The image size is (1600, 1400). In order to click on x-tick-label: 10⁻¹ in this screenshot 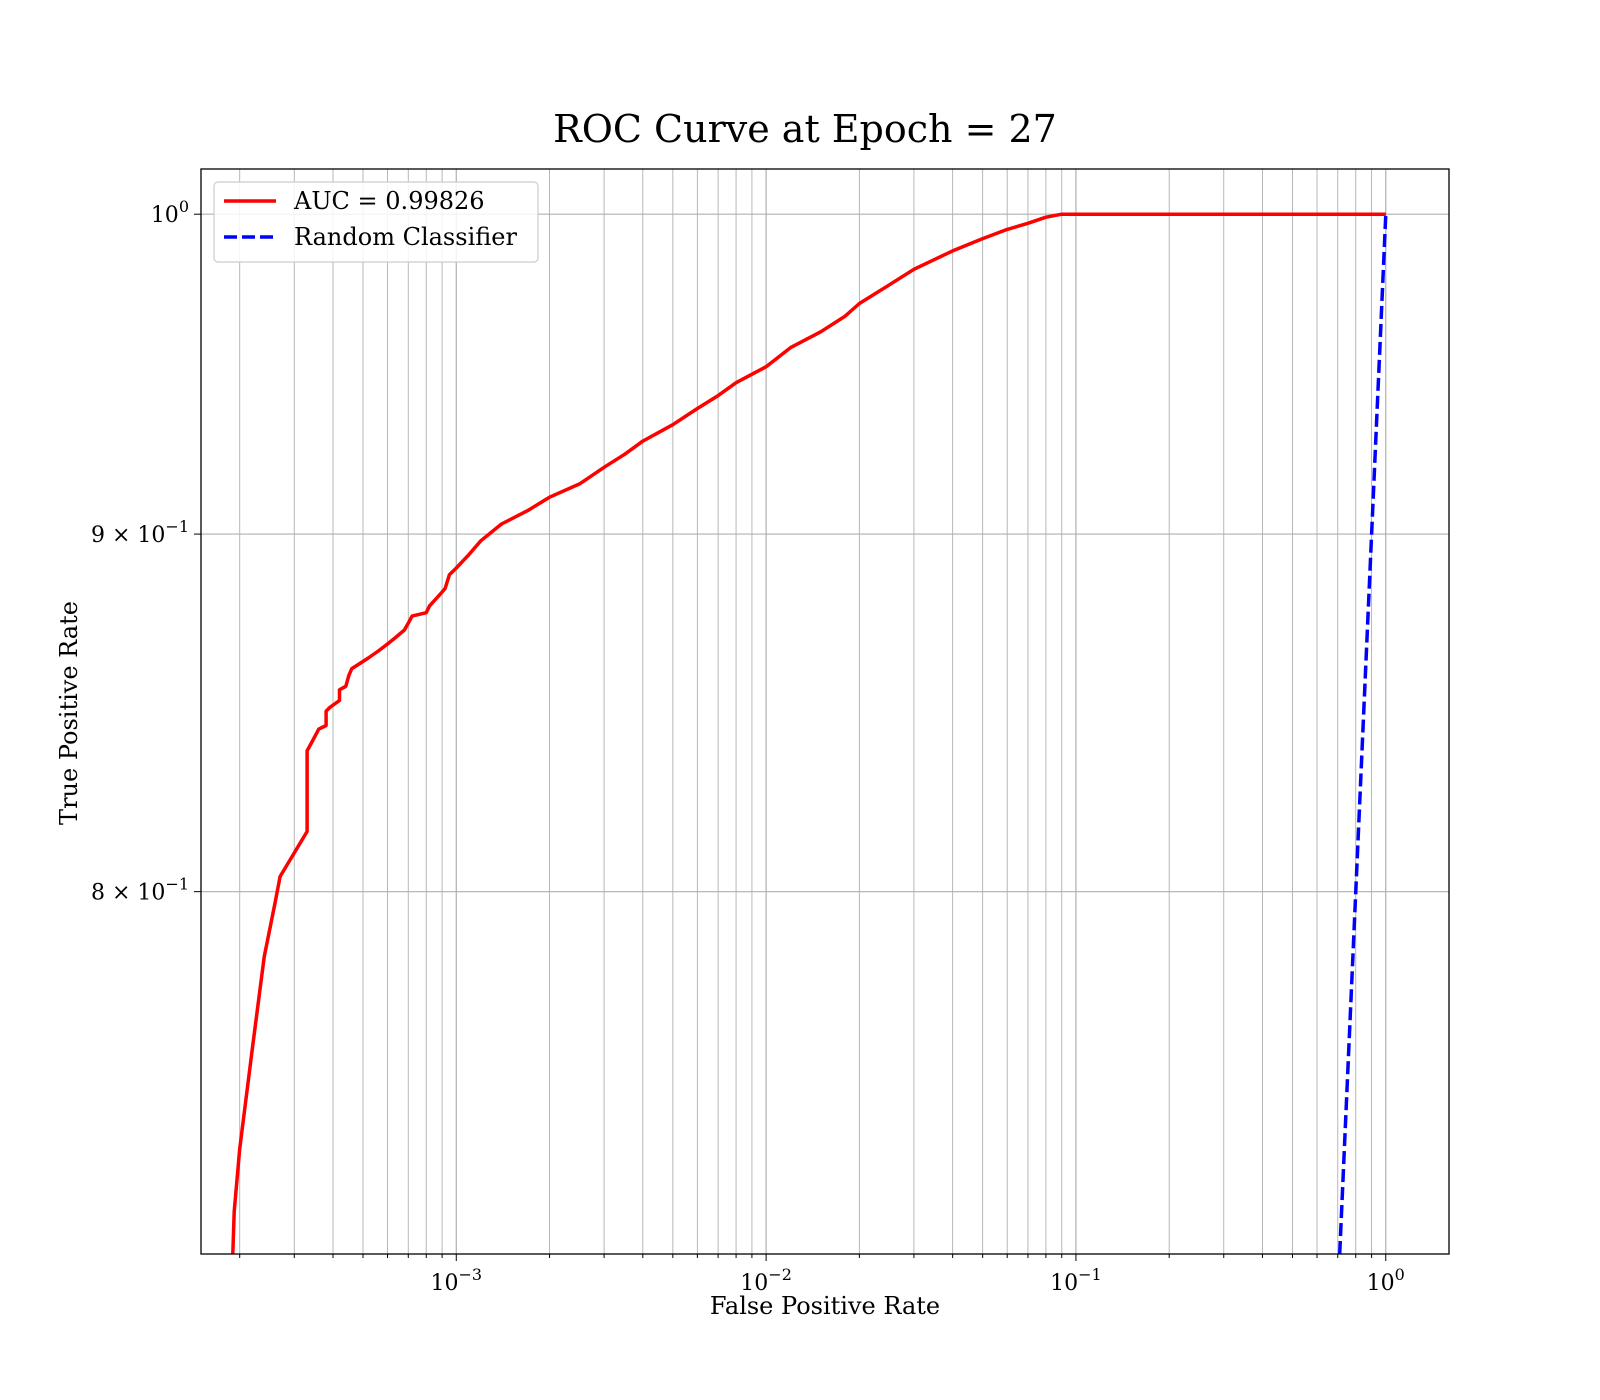, I will do `click(1076, 1280)`.